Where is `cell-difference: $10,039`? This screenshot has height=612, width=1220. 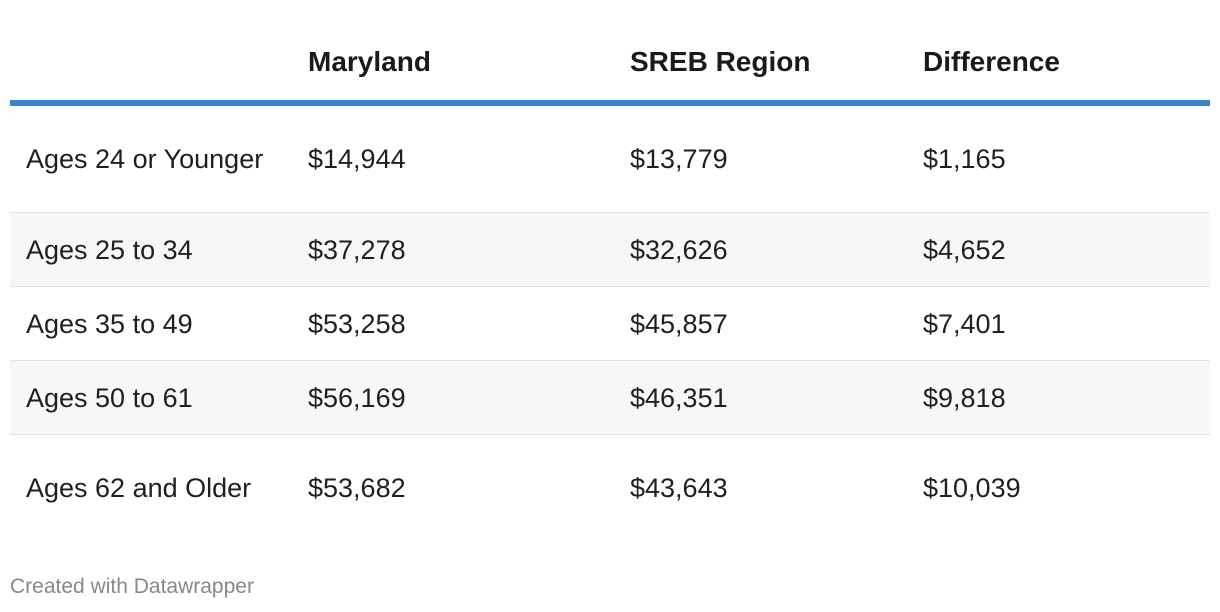
cell-difference: $10,039 is located at coordinates (972, 488).